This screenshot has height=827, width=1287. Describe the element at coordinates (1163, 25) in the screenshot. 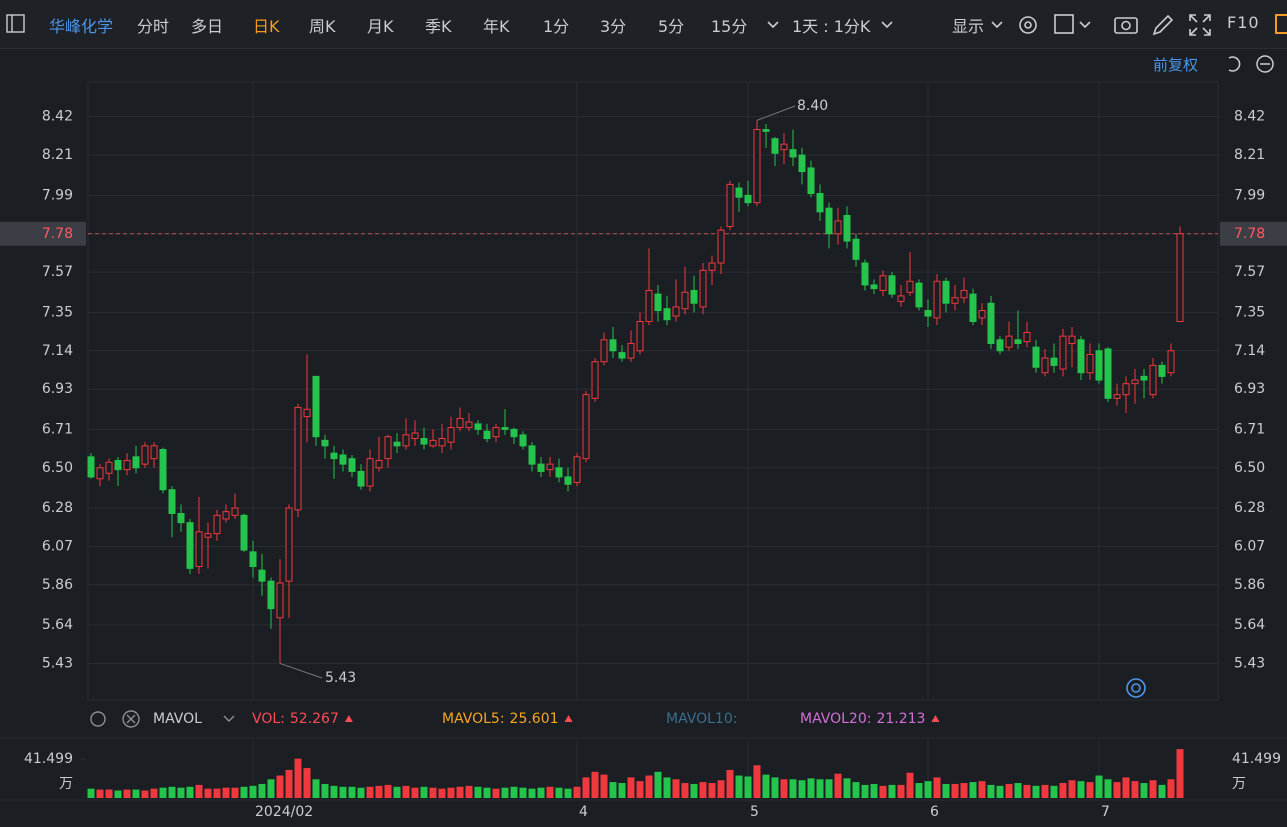

I see `draw-icon` at that location.